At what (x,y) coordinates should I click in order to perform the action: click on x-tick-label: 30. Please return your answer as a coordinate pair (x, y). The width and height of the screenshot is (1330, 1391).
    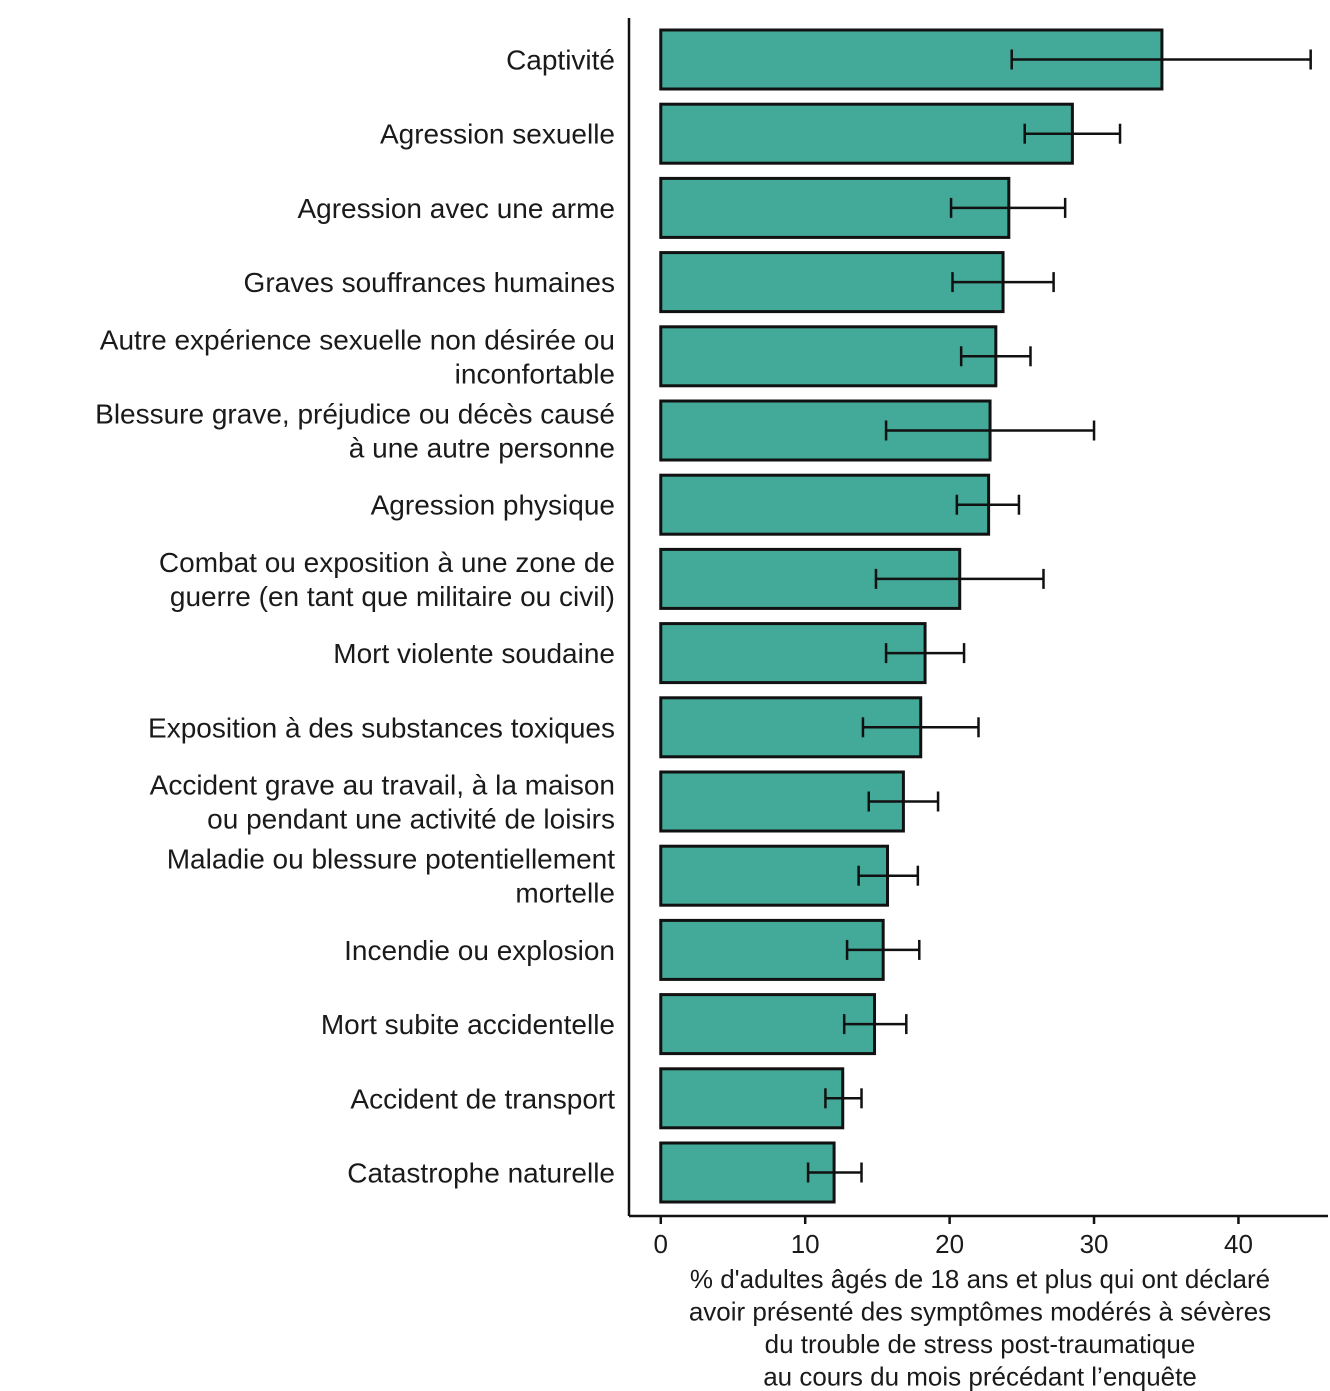
    Looking at the image, I should click on (1094, 1244).